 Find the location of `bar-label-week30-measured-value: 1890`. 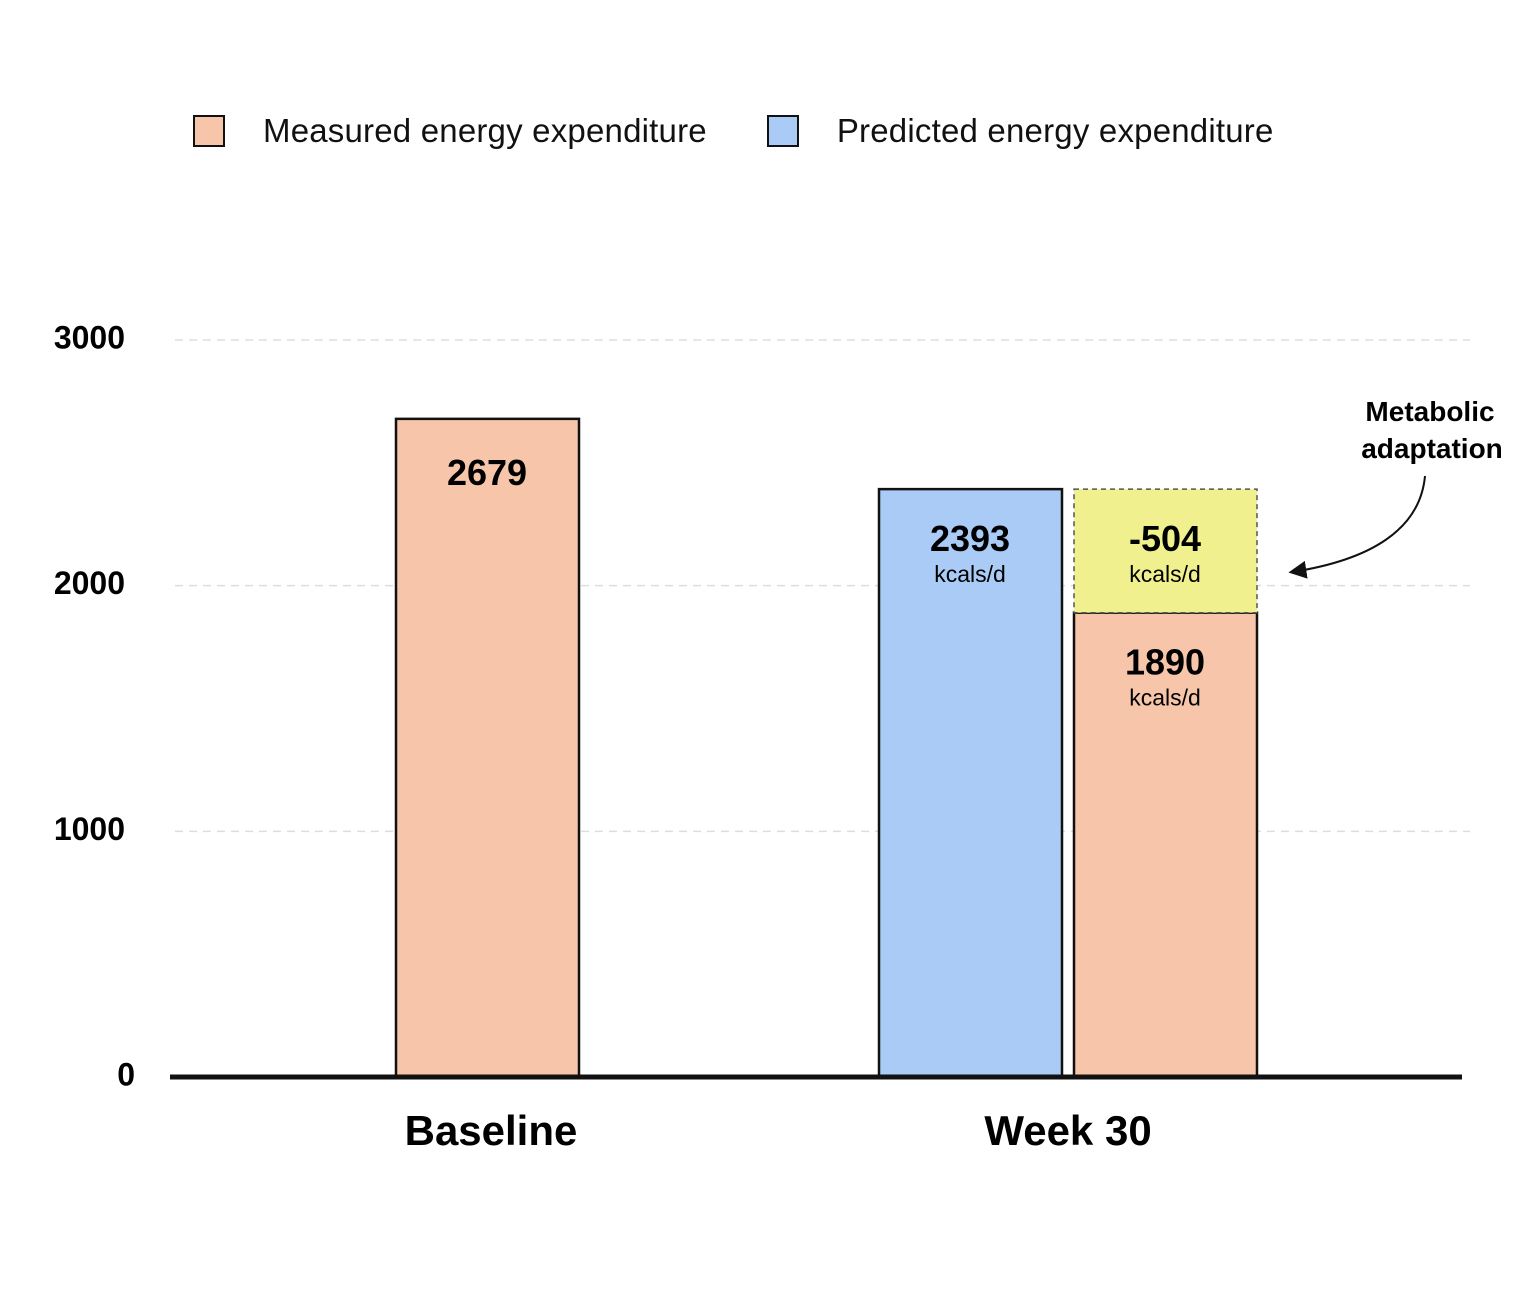

bar-label-week30-measured-value: 1890 is located at coordinates (1165, 662).